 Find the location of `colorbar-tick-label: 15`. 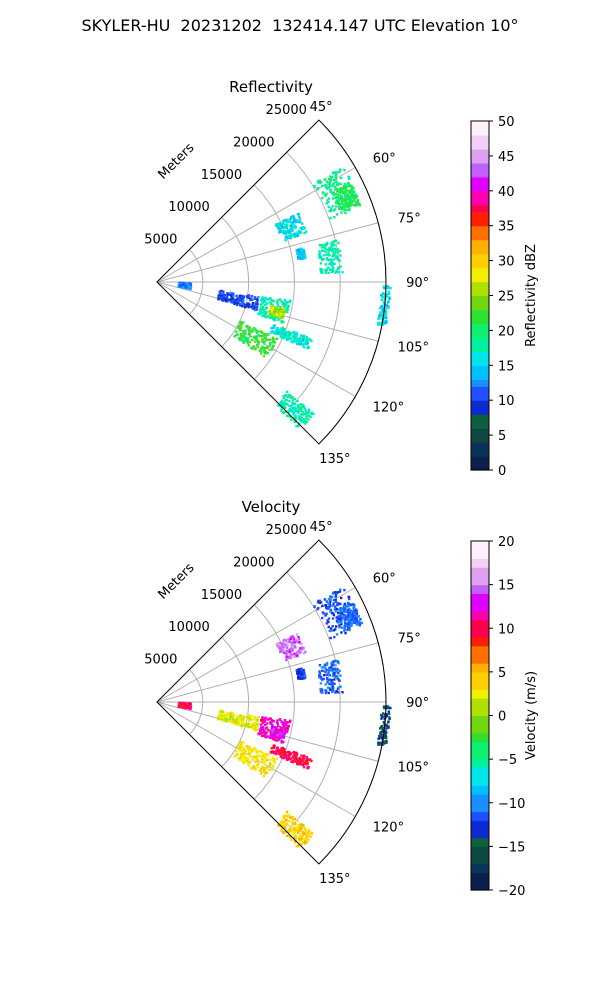

colorbar-tick-label: 15 is located at coordinates (506, 586).